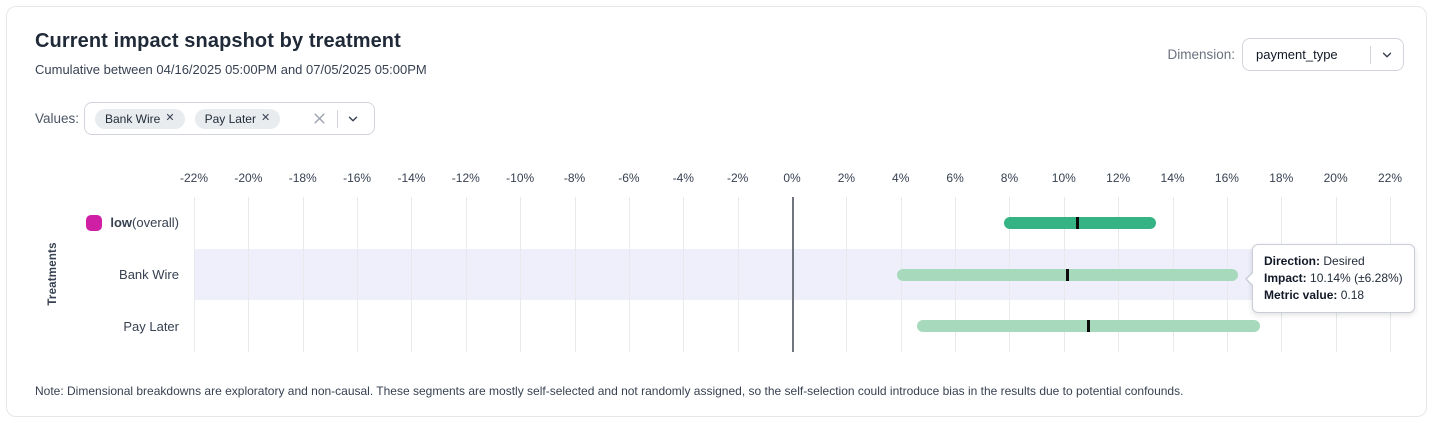 The image size is (1434, 423). I want to click on chip-label: Pay Later, so click(230, 118).